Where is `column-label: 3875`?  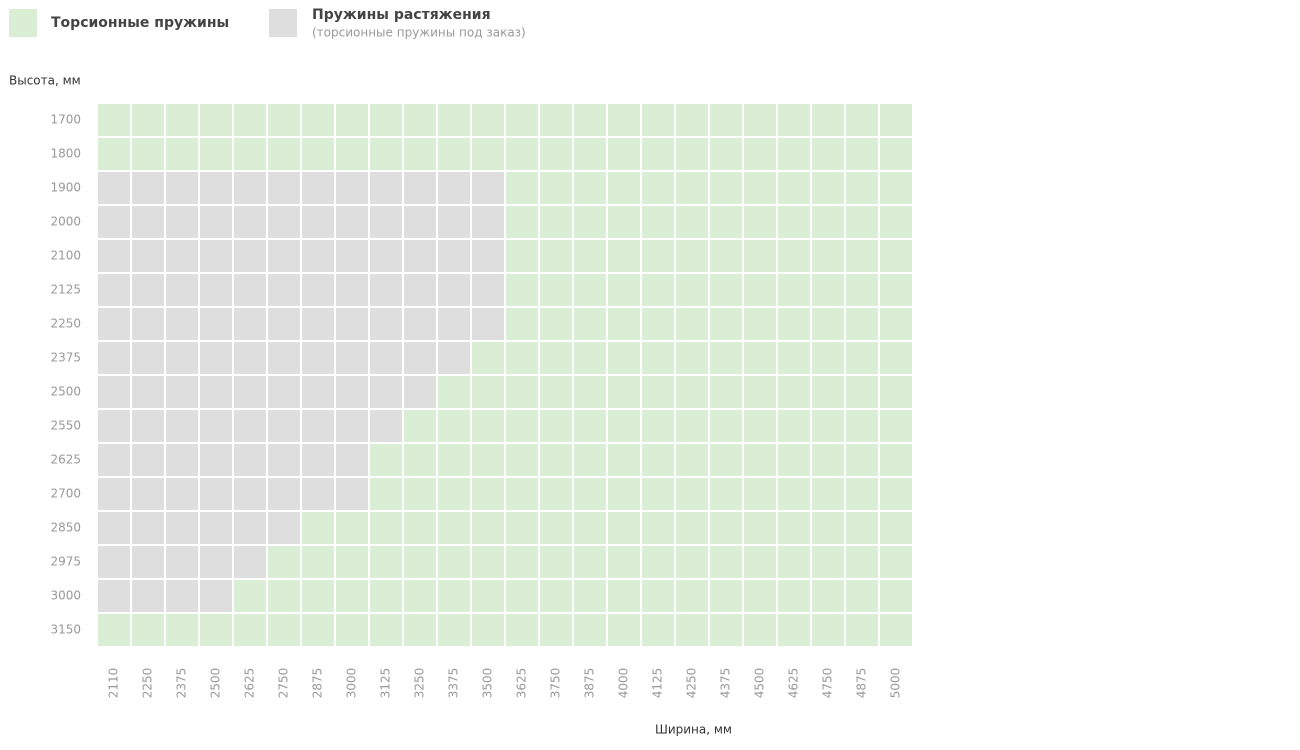
column-label: 3875 is located at coordinates (590, 683).